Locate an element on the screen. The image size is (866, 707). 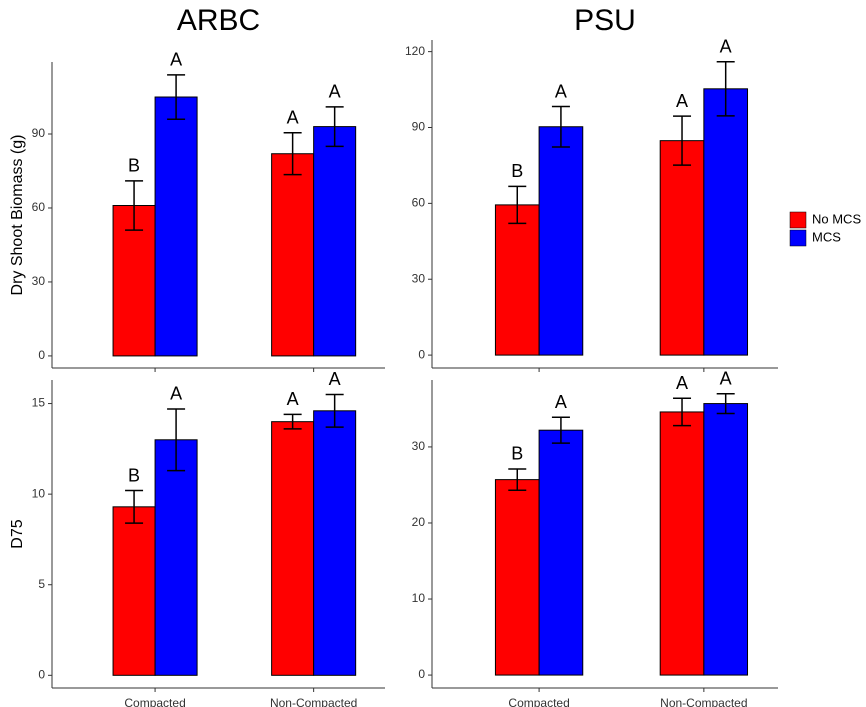
legend-label: No MCS is located at coordinates (836, 218).